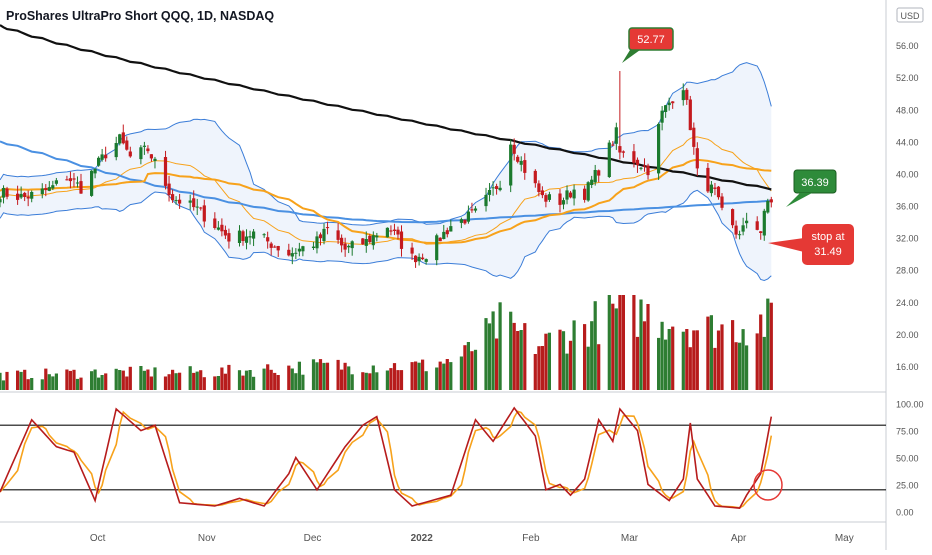  What do you see at coordinates (910, 405) in the screenshot?
I see `oscillator-tick-label: 100.00` at bounding box center [910, 405].